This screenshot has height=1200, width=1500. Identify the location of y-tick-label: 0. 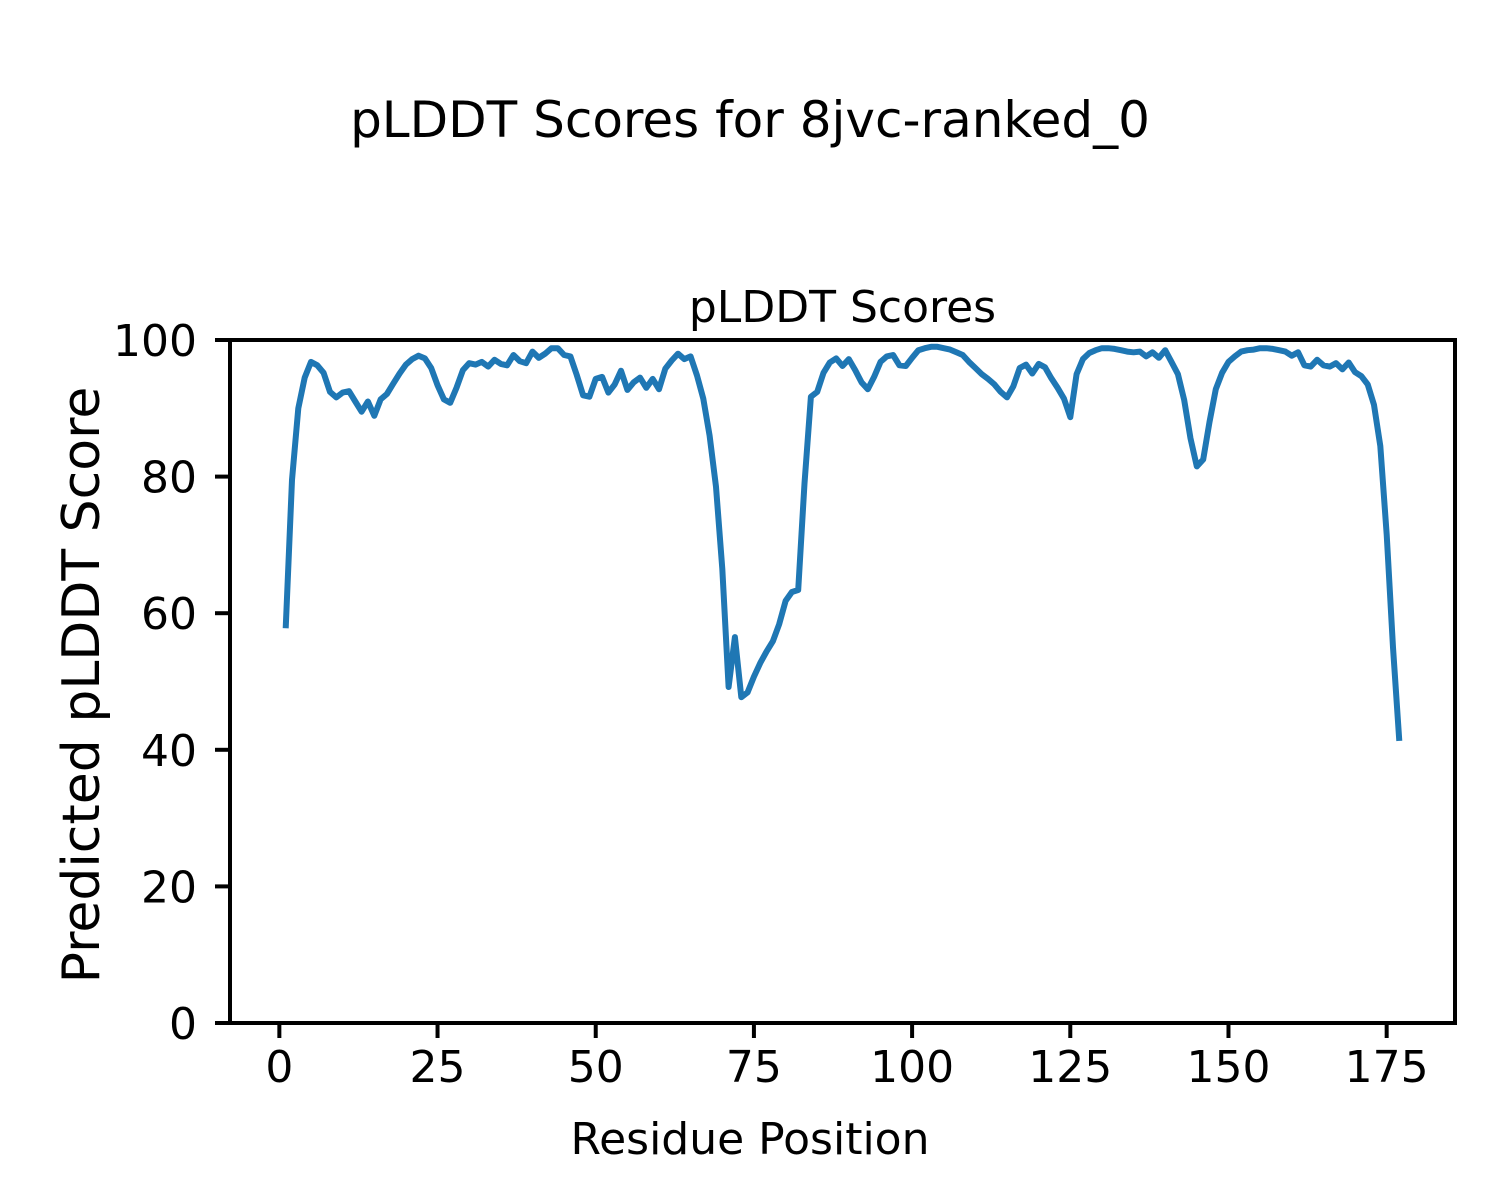
(183, 1024).